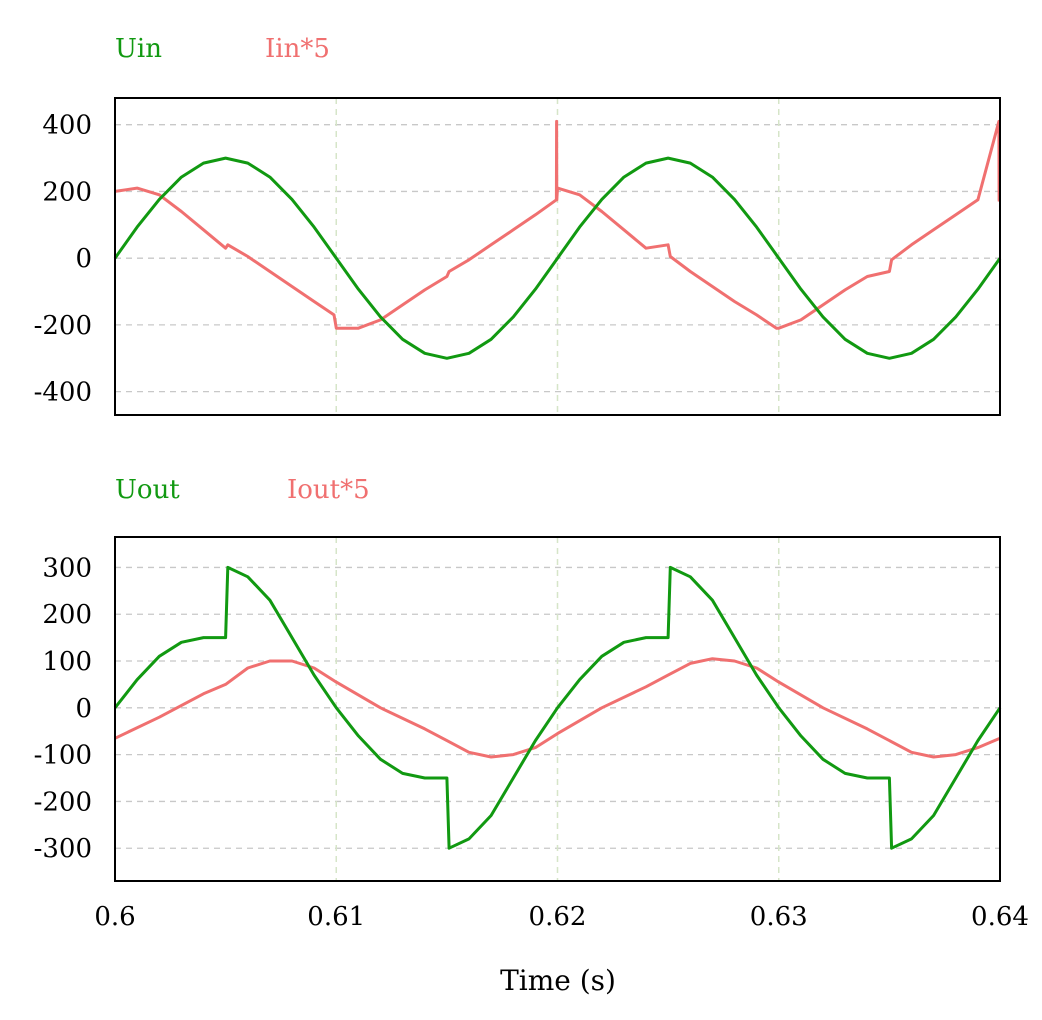 This screenshot has height=1020, width=1042. I want to click on top-y-tick-label: 400, so click(67, 126).